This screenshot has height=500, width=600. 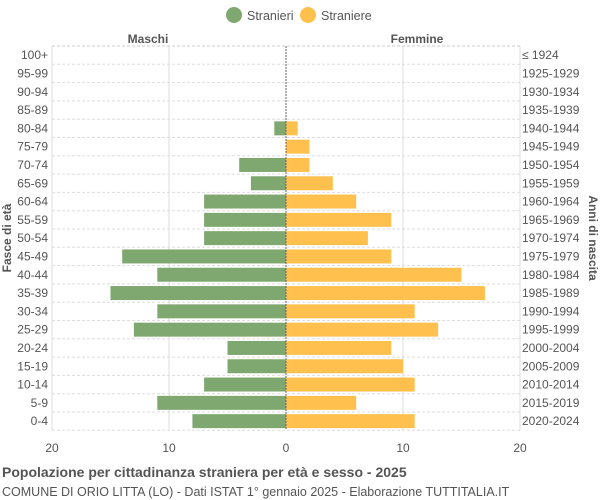 I want to click on birth-year-label: 1970-1974, so click(x=551, y=238).